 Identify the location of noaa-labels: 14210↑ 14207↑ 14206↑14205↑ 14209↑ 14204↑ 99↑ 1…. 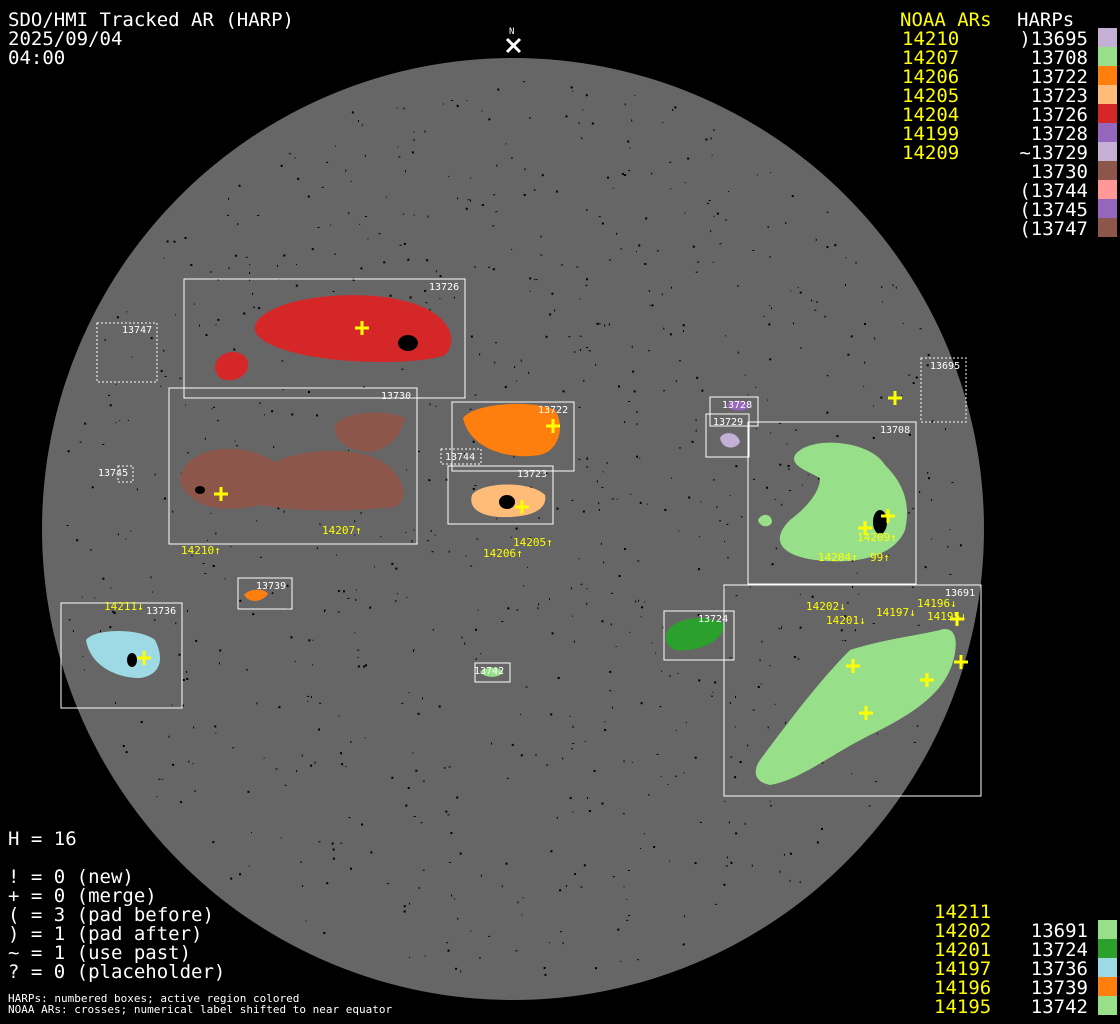
(535, 575).